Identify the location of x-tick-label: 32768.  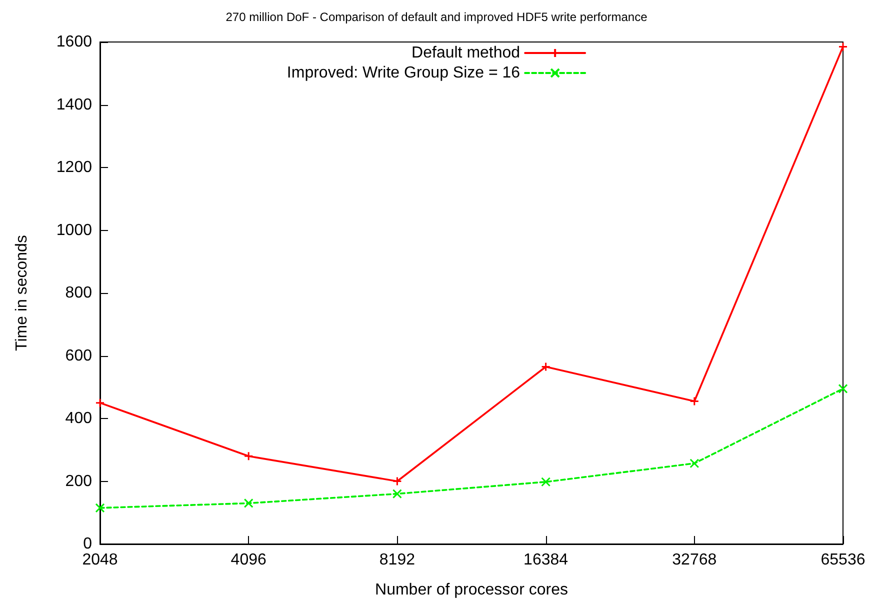
(694, 560).